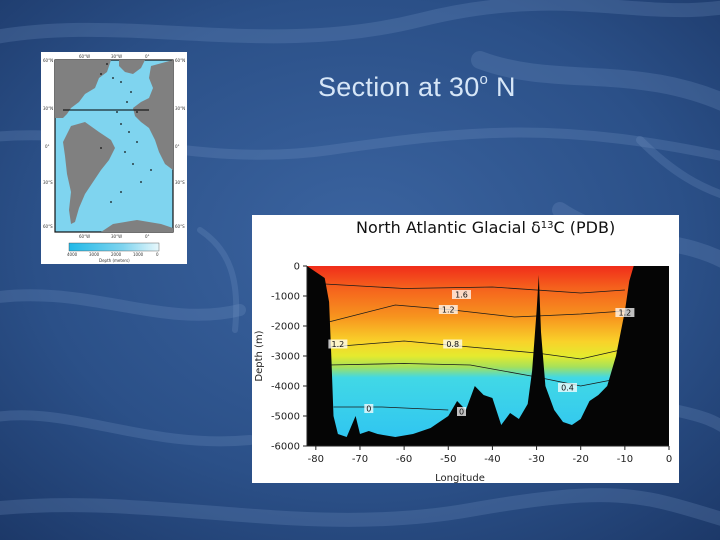  I want to click on y-tick-label: -5000, so click(285, 417).